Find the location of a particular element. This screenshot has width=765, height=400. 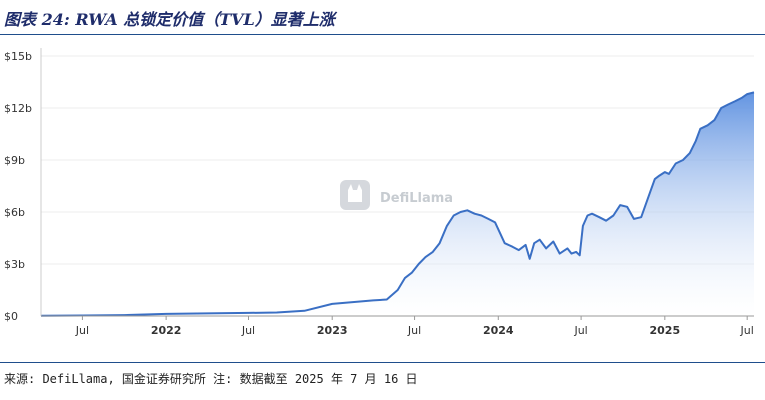

y-tick-label: $0 is located at coordinates (11, 316).